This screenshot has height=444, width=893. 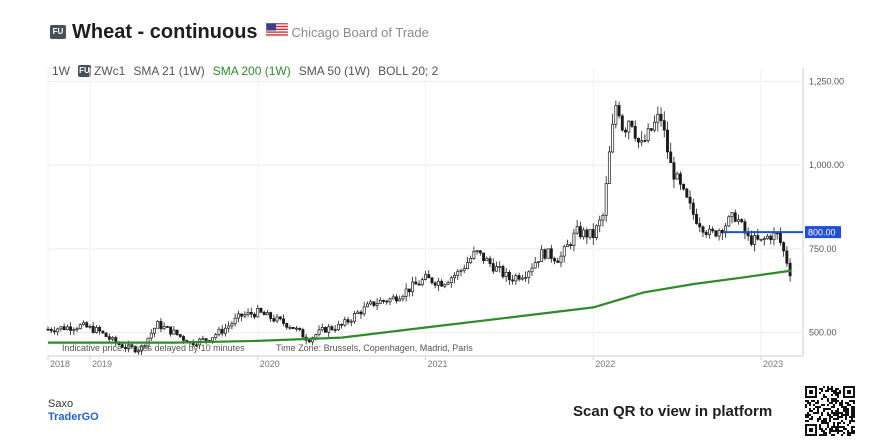 What do you see at coordinates (169, 71) in the screenshot?
I see `sma21-label: SMA 21 (1W)` at bounding box center [169, 71].